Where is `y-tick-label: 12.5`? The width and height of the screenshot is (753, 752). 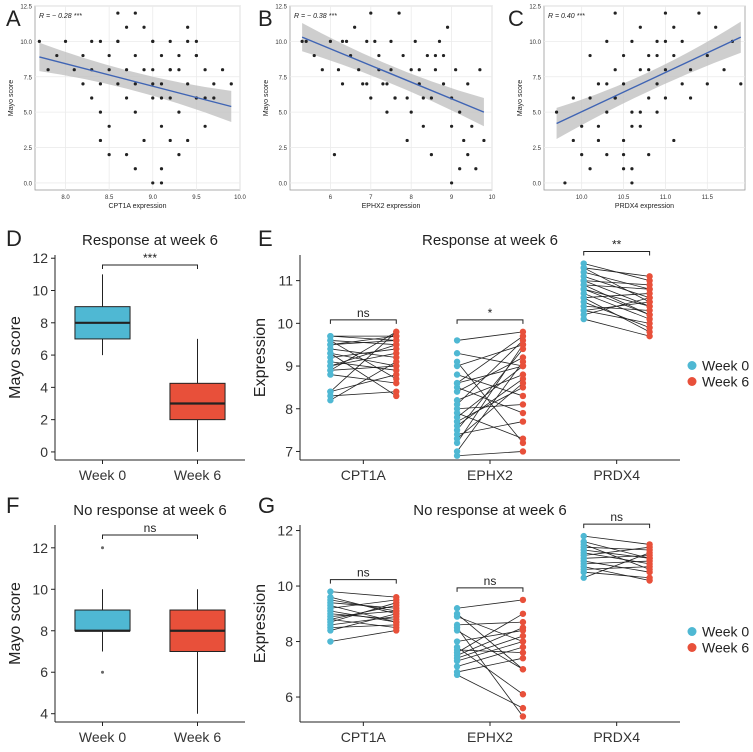
y-tick-label: 12.5 is located at coordinates (281, 8).